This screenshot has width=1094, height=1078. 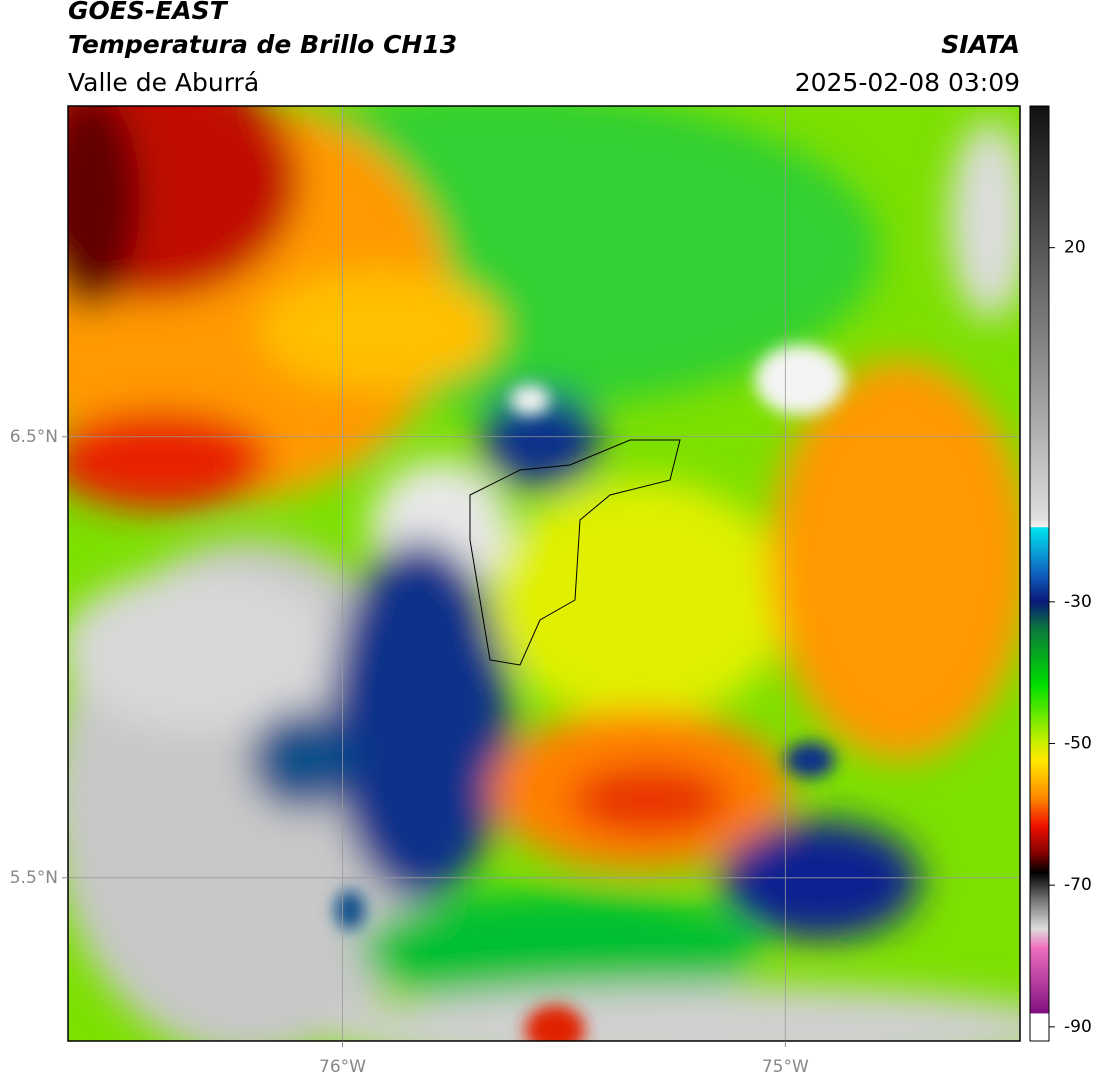 What do you see at coordinates (1075, 248) in the screenshot?
I see `colorbar-label: 20` at bounding box center [1075, 248].